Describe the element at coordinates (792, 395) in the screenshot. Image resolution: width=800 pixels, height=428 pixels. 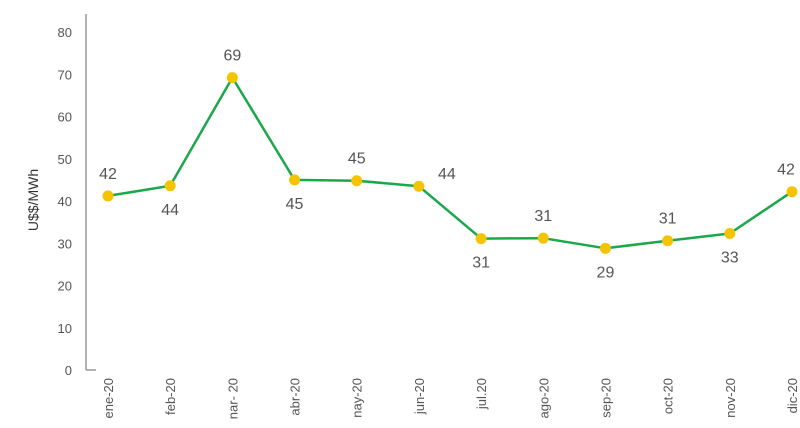
I see `x-tick-label: dic-20` at that location.